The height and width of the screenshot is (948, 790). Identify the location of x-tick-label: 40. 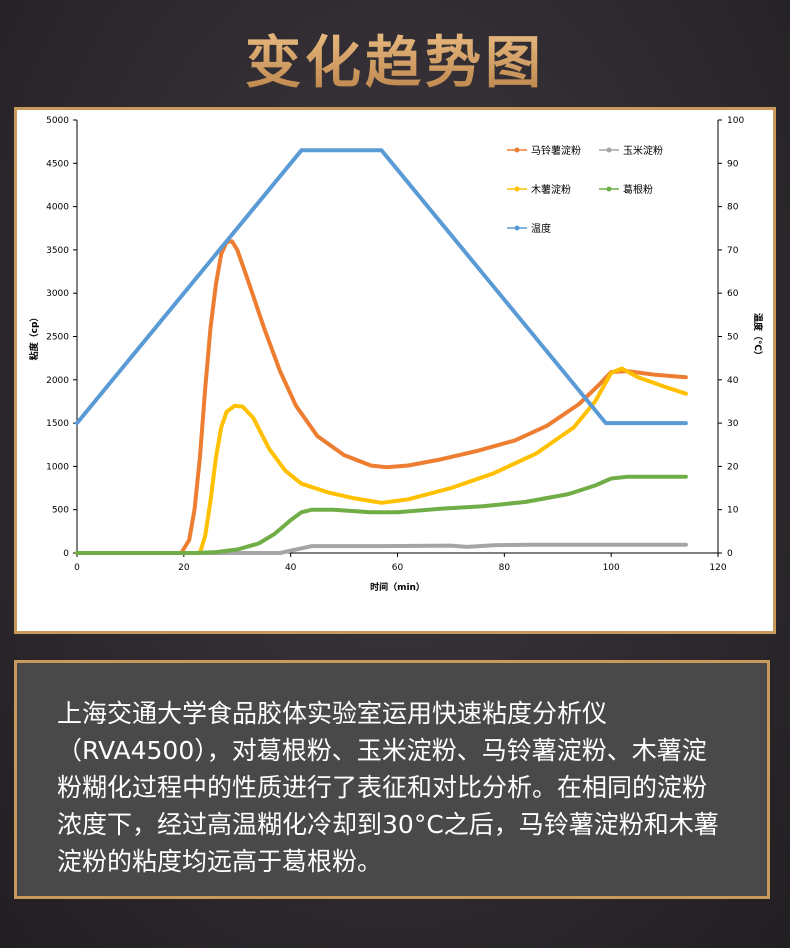
(291, 568).